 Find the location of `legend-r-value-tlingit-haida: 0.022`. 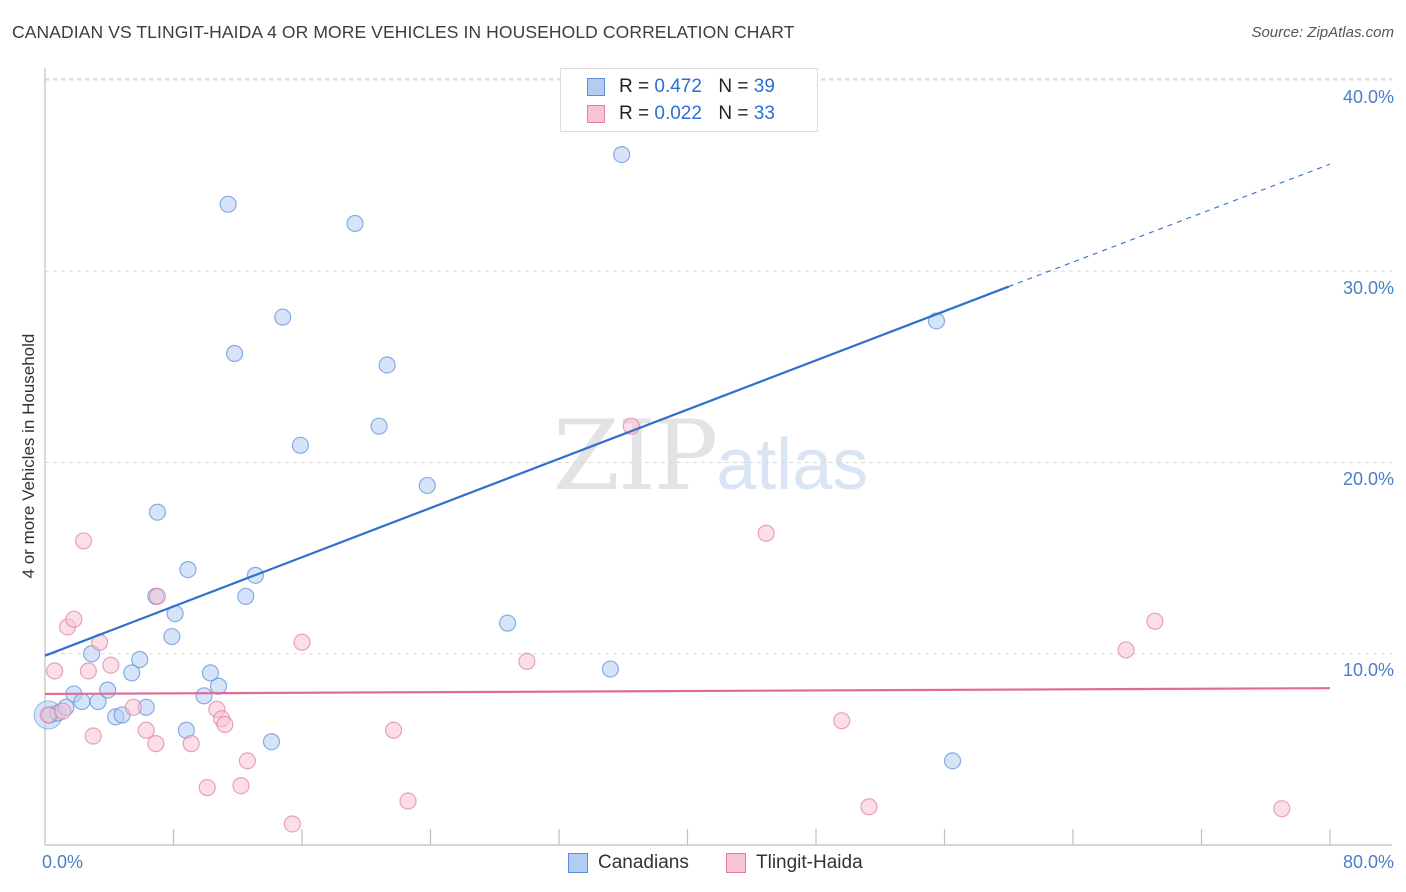

legend-r-value-tlingit-haida: 0.022 is located at coordinates (678, 113).